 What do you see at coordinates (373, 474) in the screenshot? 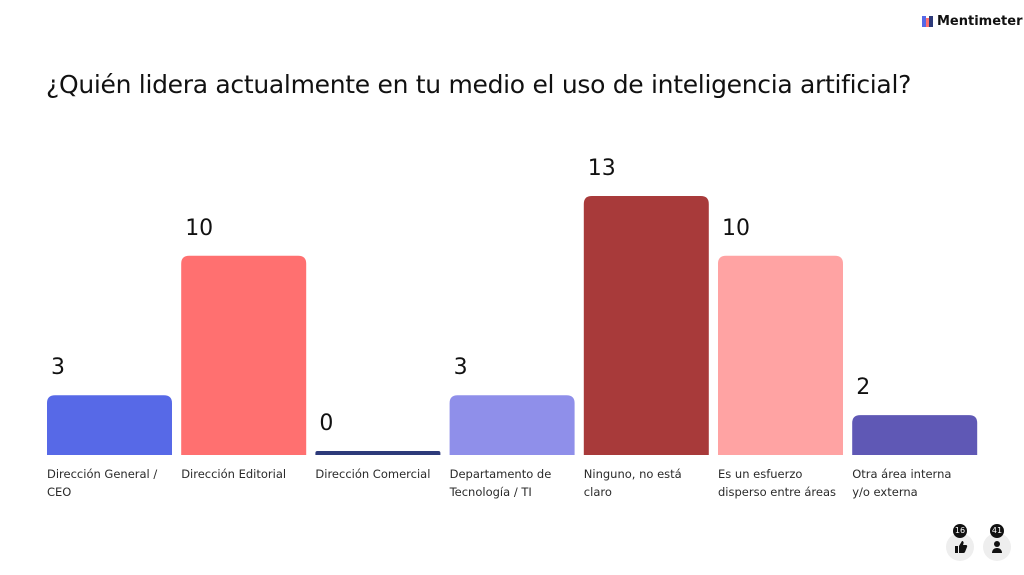
I see `category-label: Dirección Comercial` at bounding box center [373, 474].